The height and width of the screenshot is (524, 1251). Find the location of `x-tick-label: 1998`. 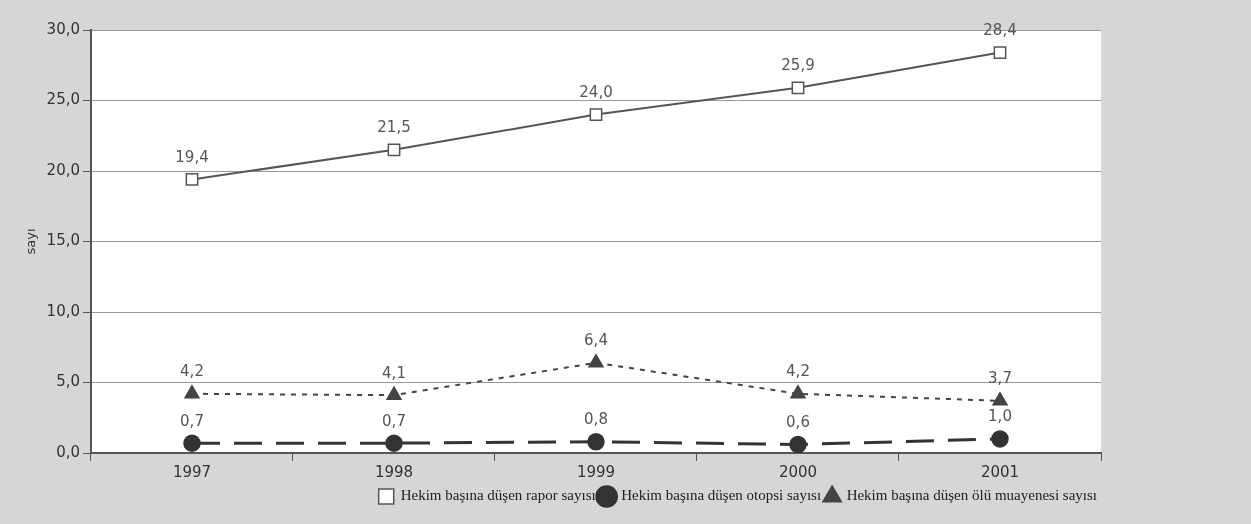

x-tick-label: 1998 is located at coordinates (394, 471).